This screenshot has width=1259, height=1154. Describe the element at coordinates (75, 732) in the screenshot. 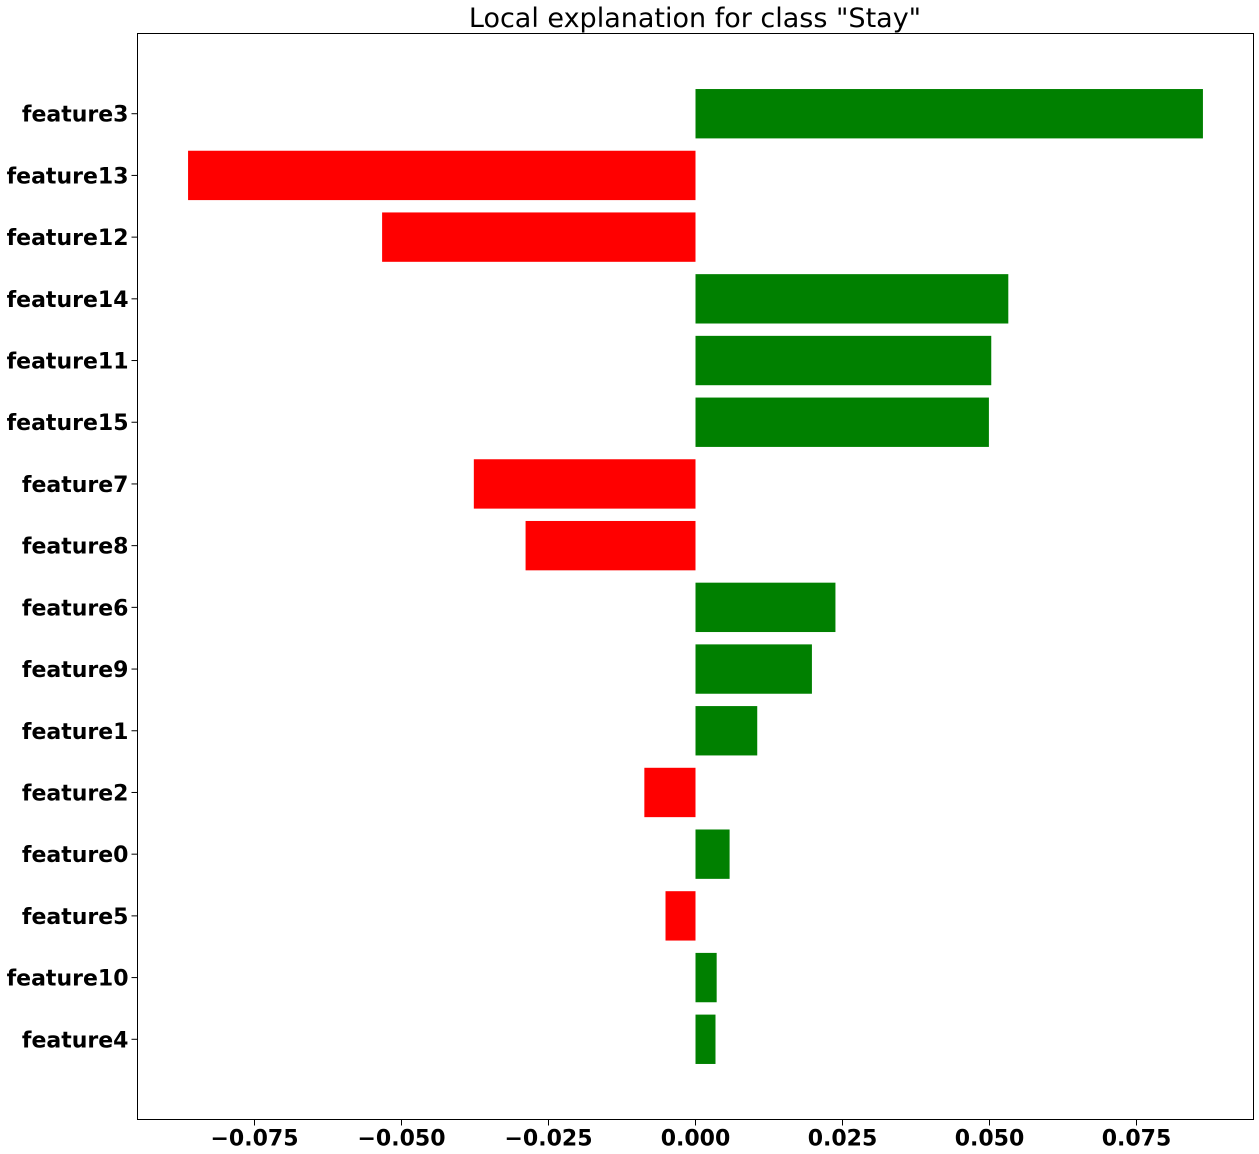

I see `y-tick-label-feature1: feature1` at that location.